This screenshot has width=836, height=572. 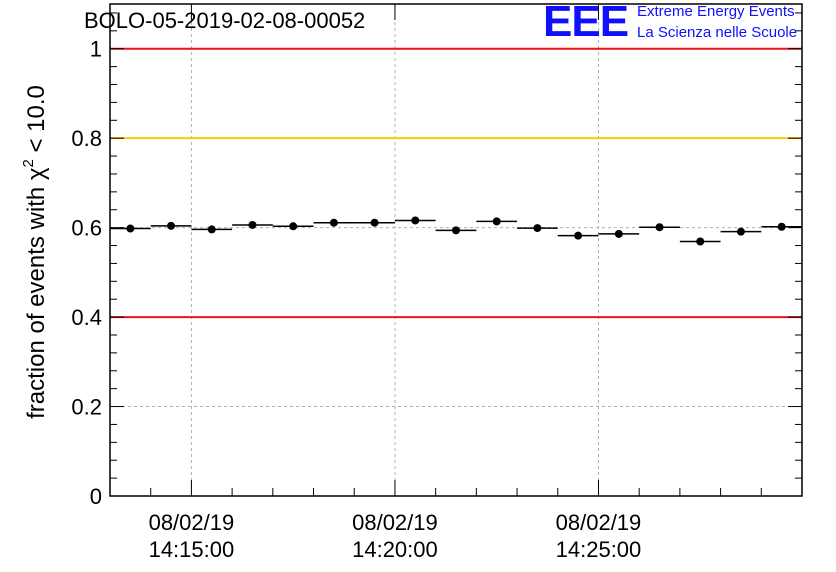 What do you see at coordinates (395, 549) in the screenshot?
I see `x-tick-label-time: 14:20:00` at bounding box center [395, 549].